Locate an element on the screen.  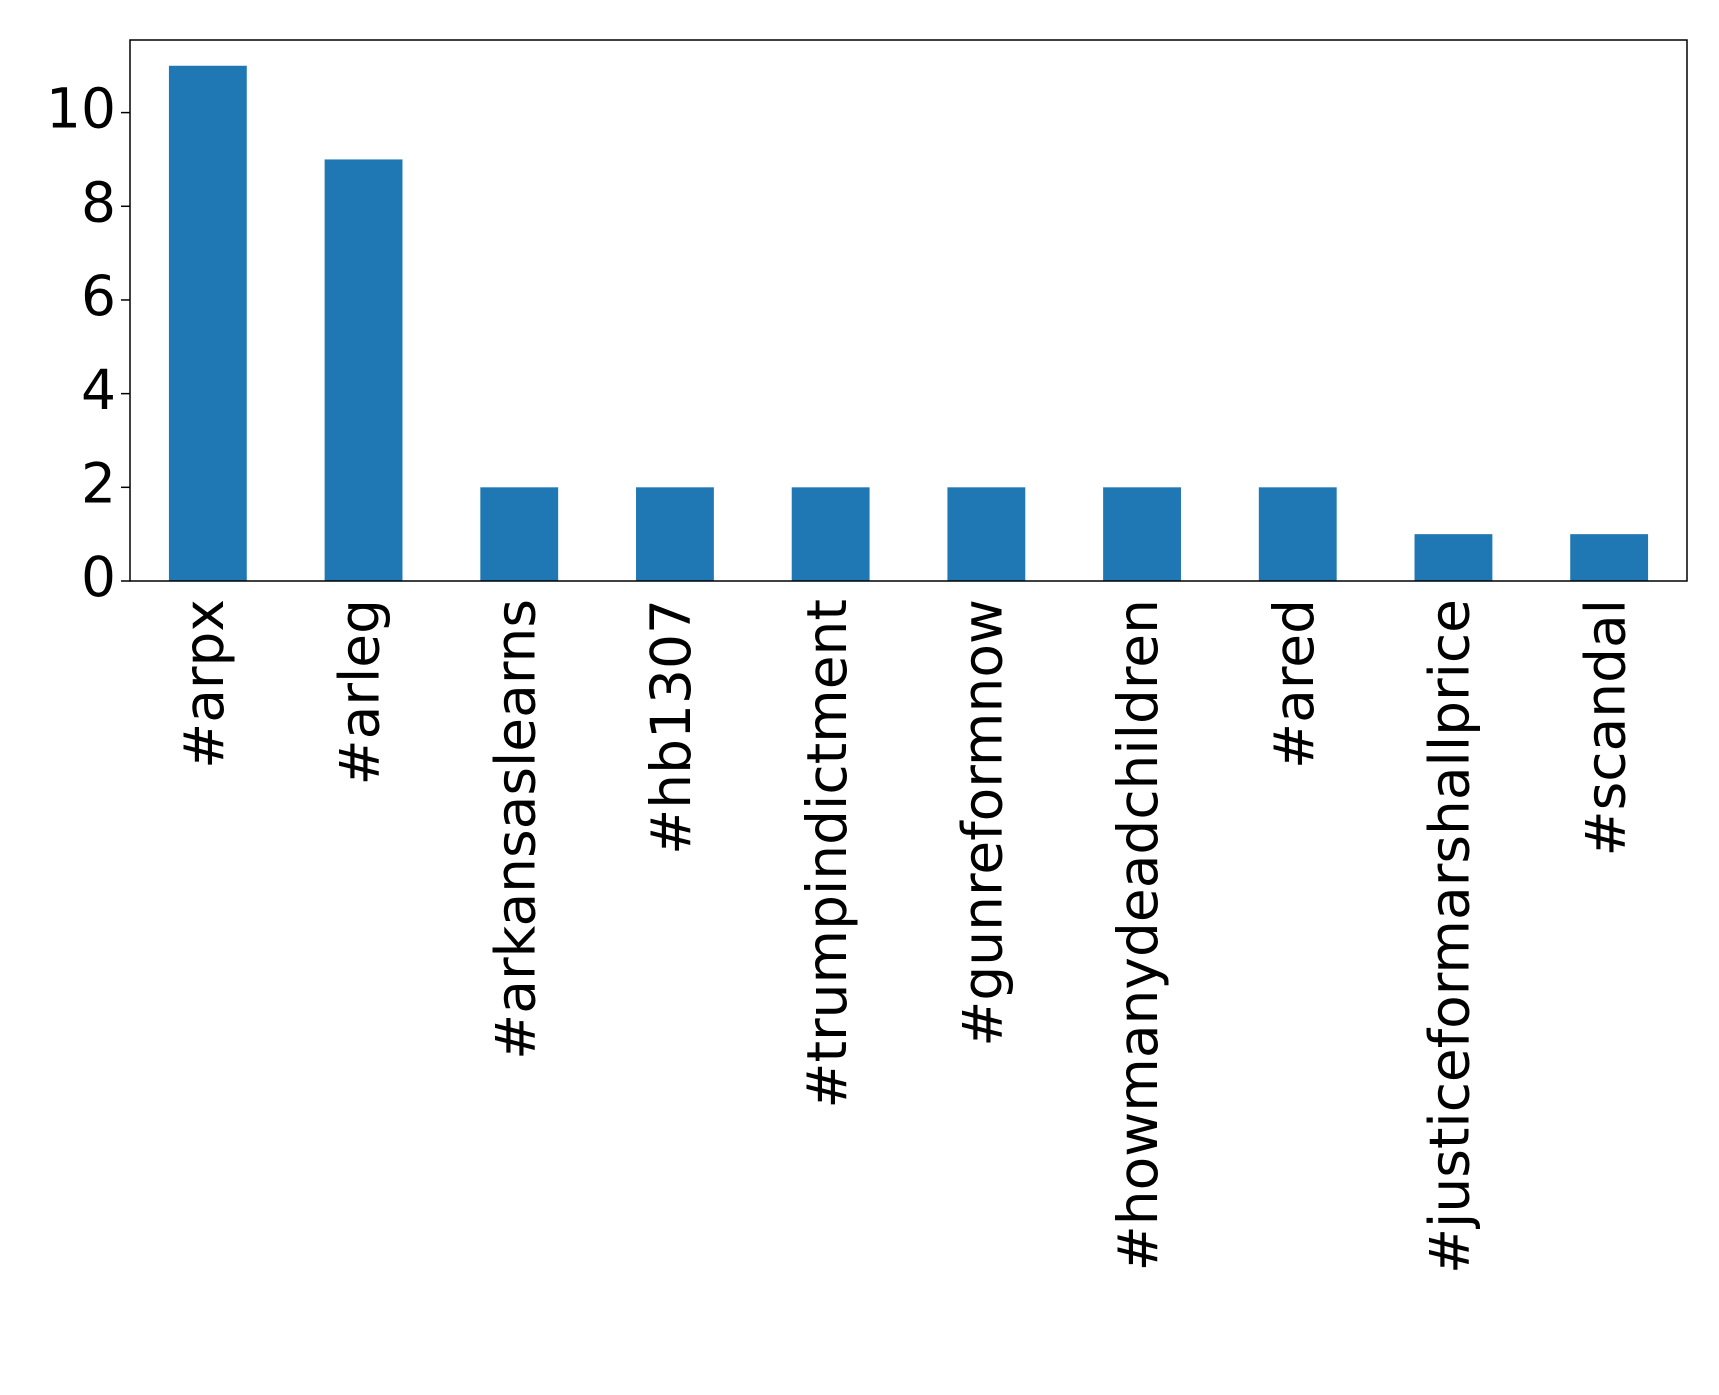
y-tick-label: 2 is located at coordinates (98, 483).